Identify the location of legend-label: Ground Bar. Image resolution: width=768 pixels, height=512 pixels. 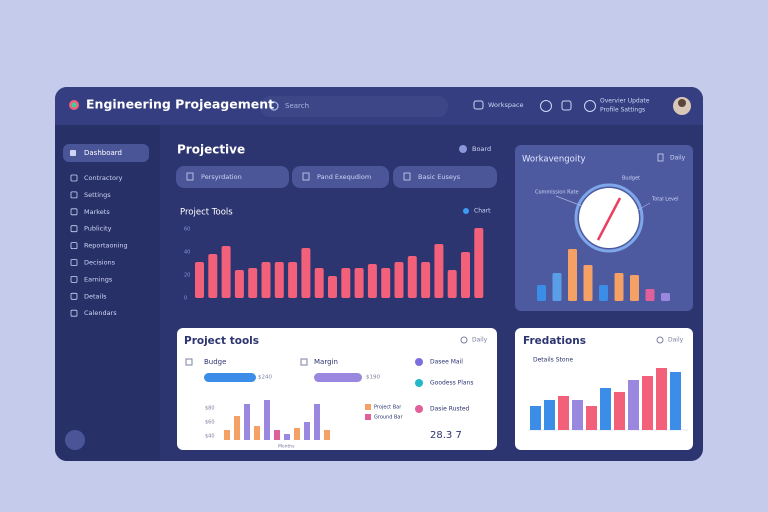
(388, 418).